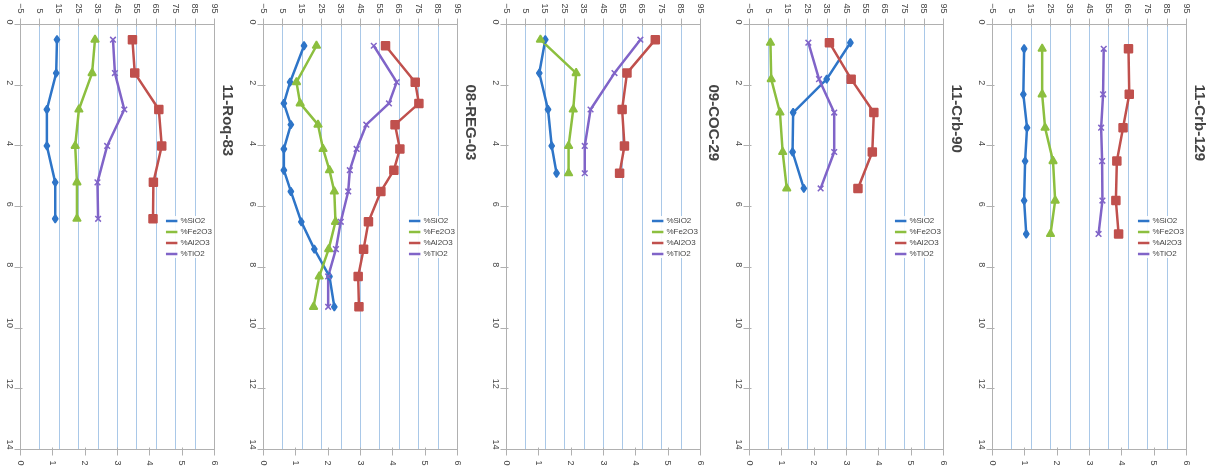 This screenshot has height=473, width=1215. I want to click on text: 11-Crb-90, so click(957, 118).